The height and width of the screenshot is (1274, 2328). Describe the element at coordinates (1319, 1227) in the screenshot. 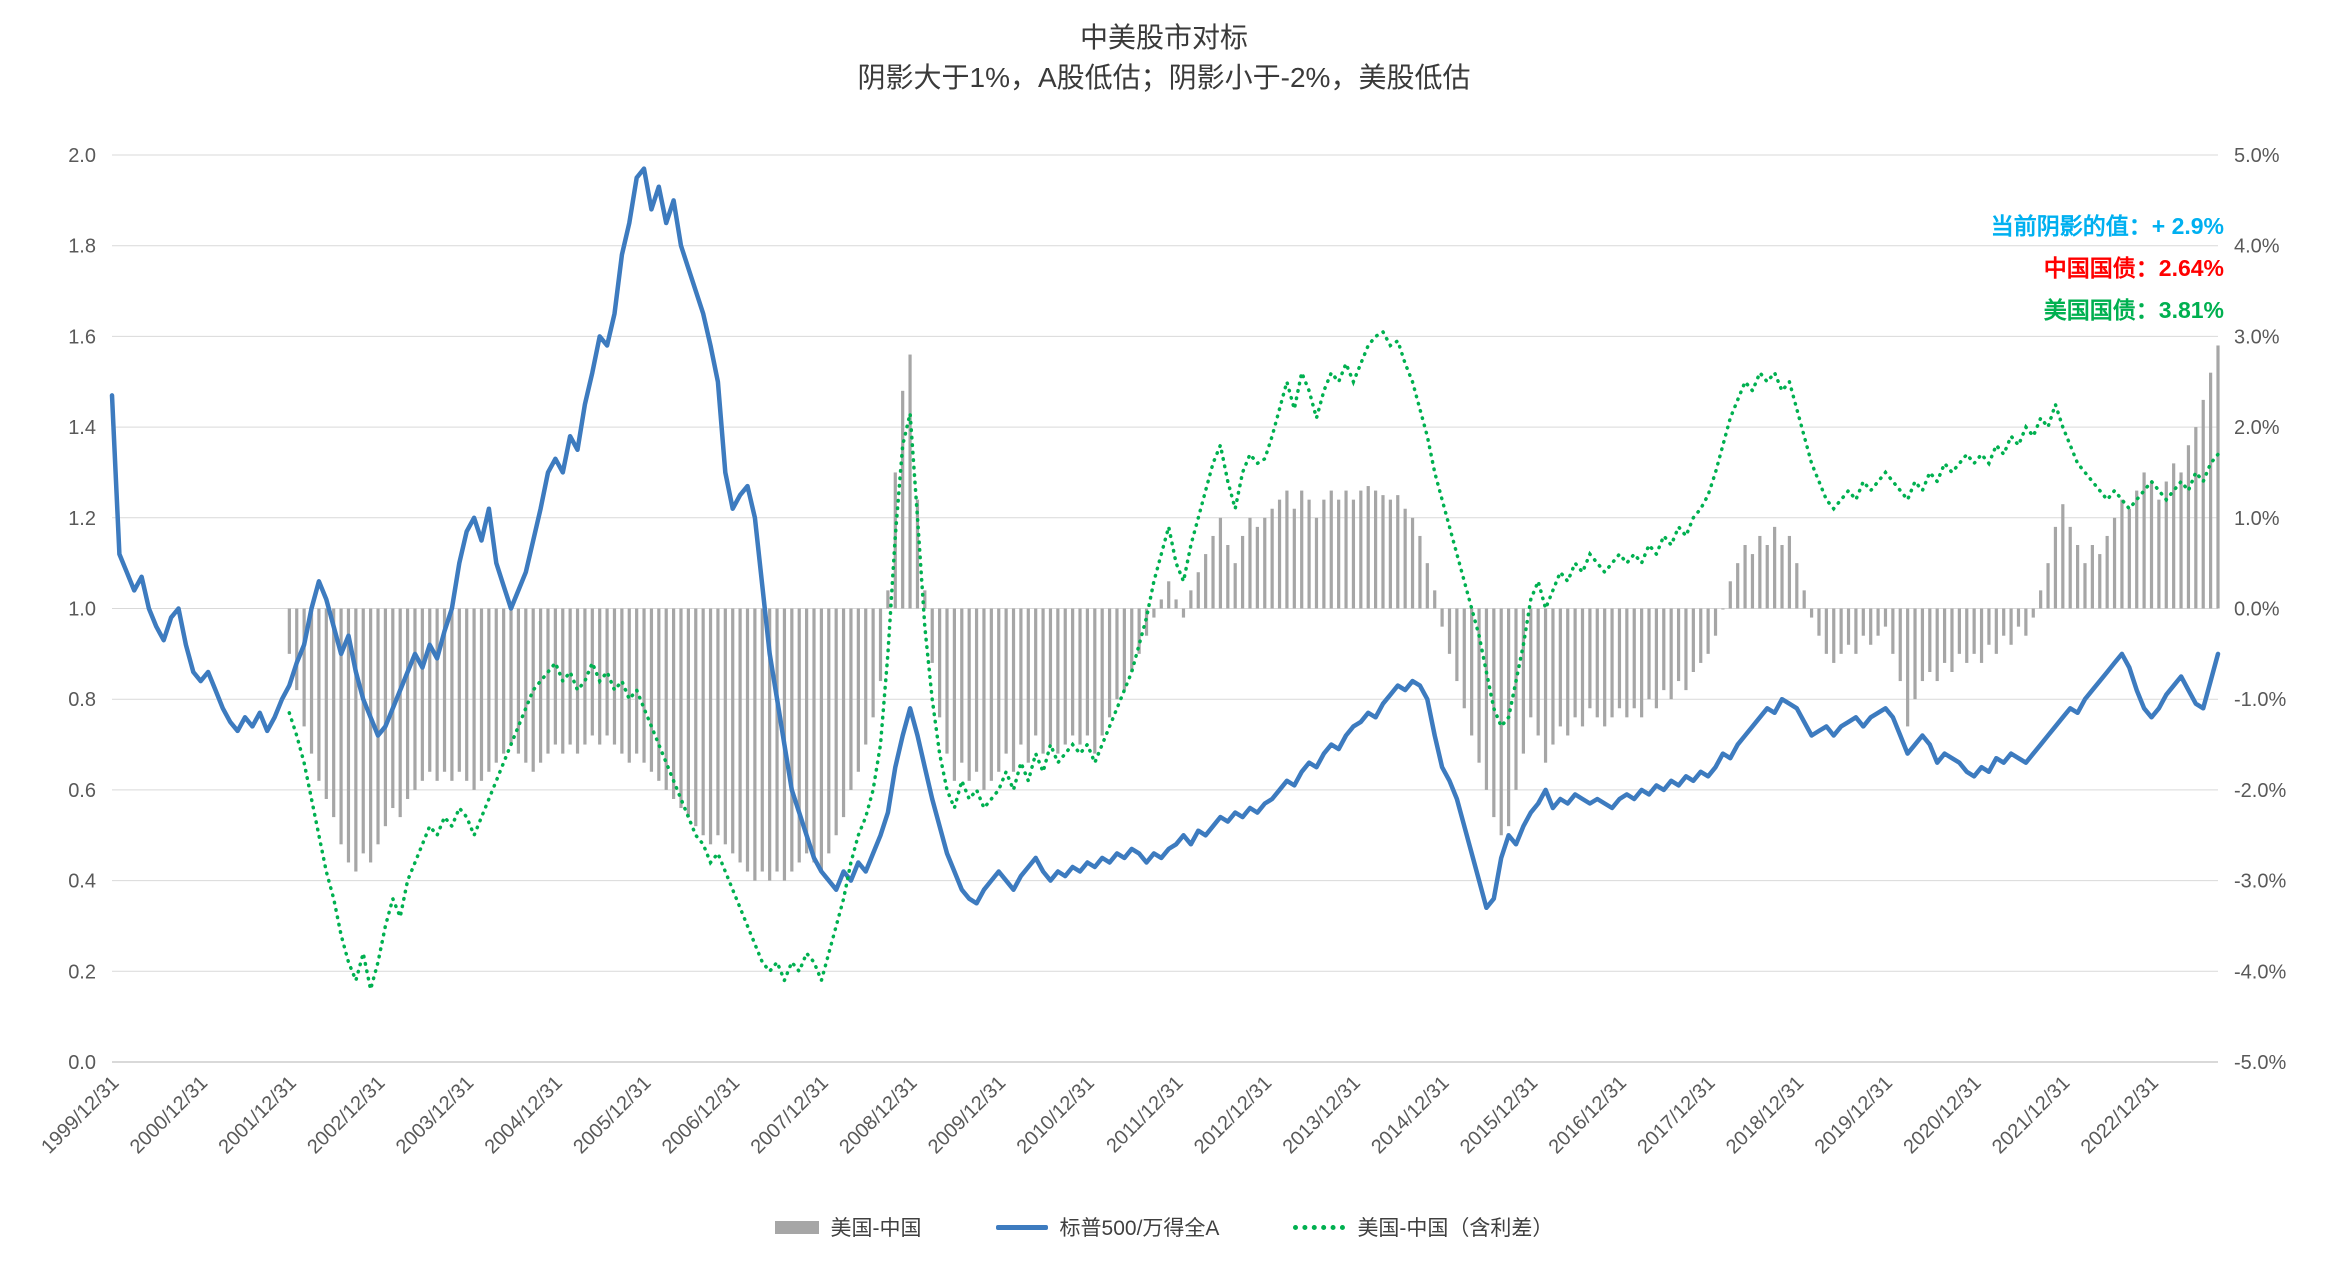

I see `dotted-line-swatch-icon` at that location.